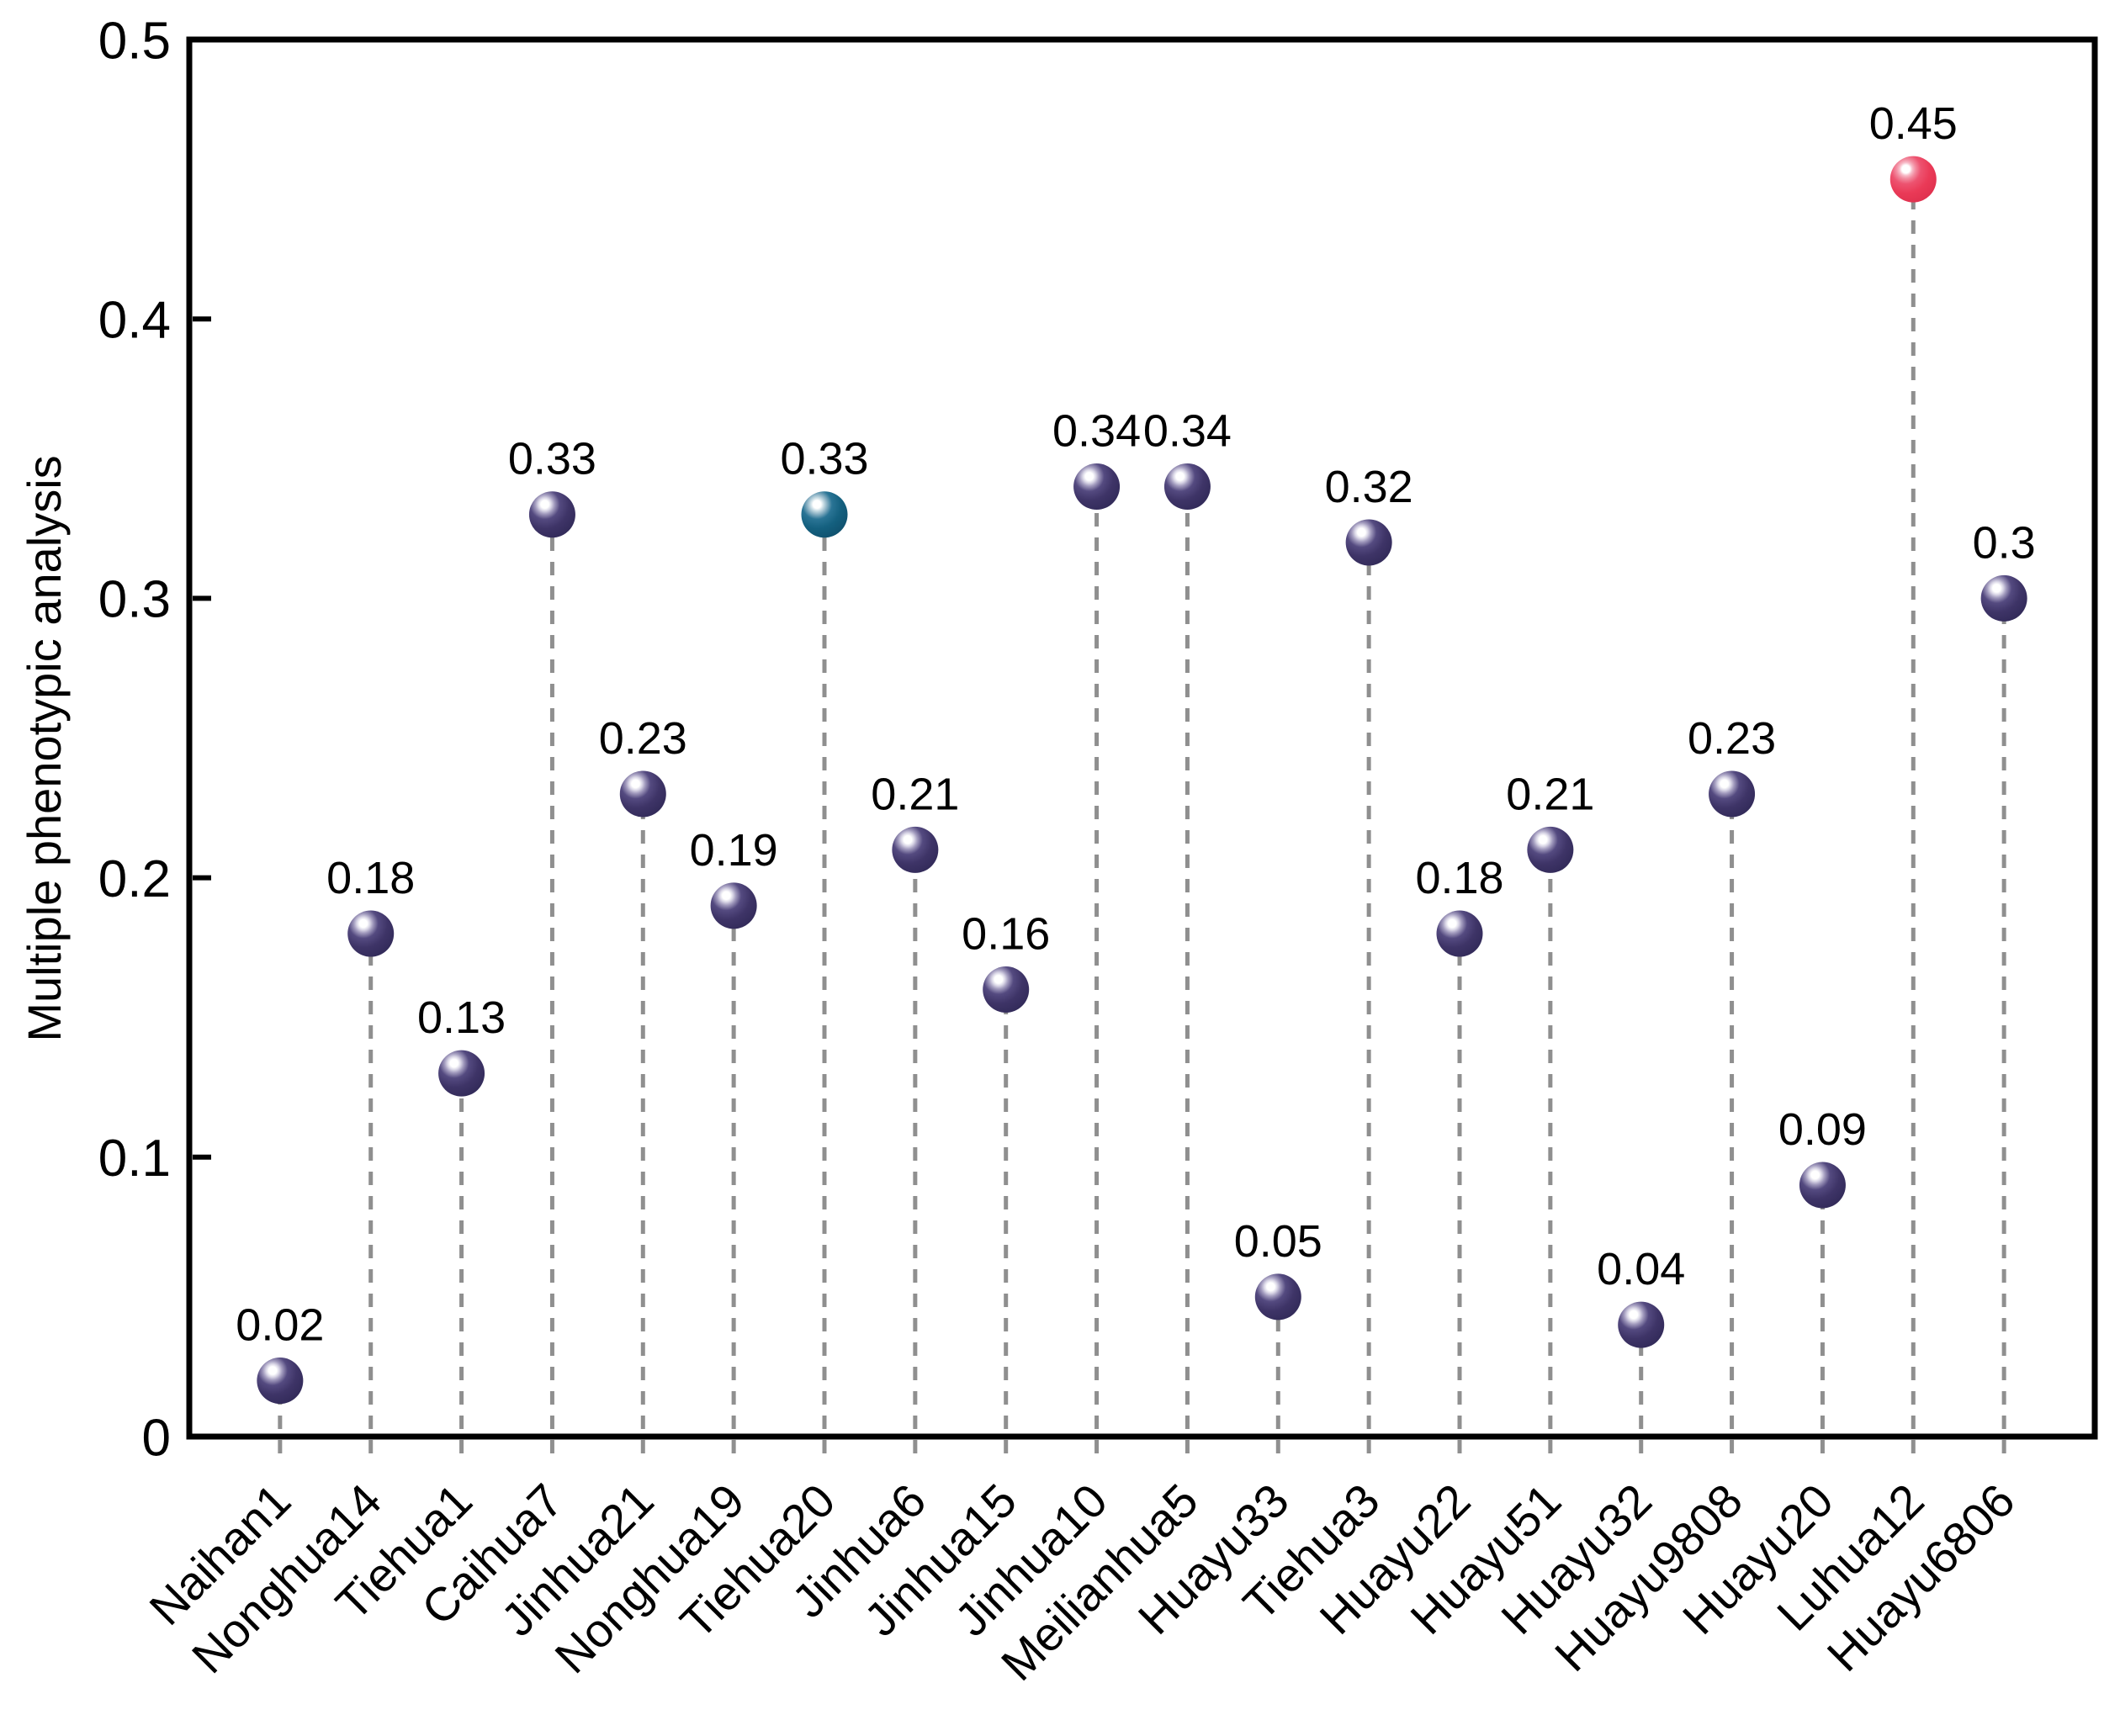  Describe the element at coordinates (1459, 878) in the screenshot. I see `value-label-huayu22: 0.18` at that location.